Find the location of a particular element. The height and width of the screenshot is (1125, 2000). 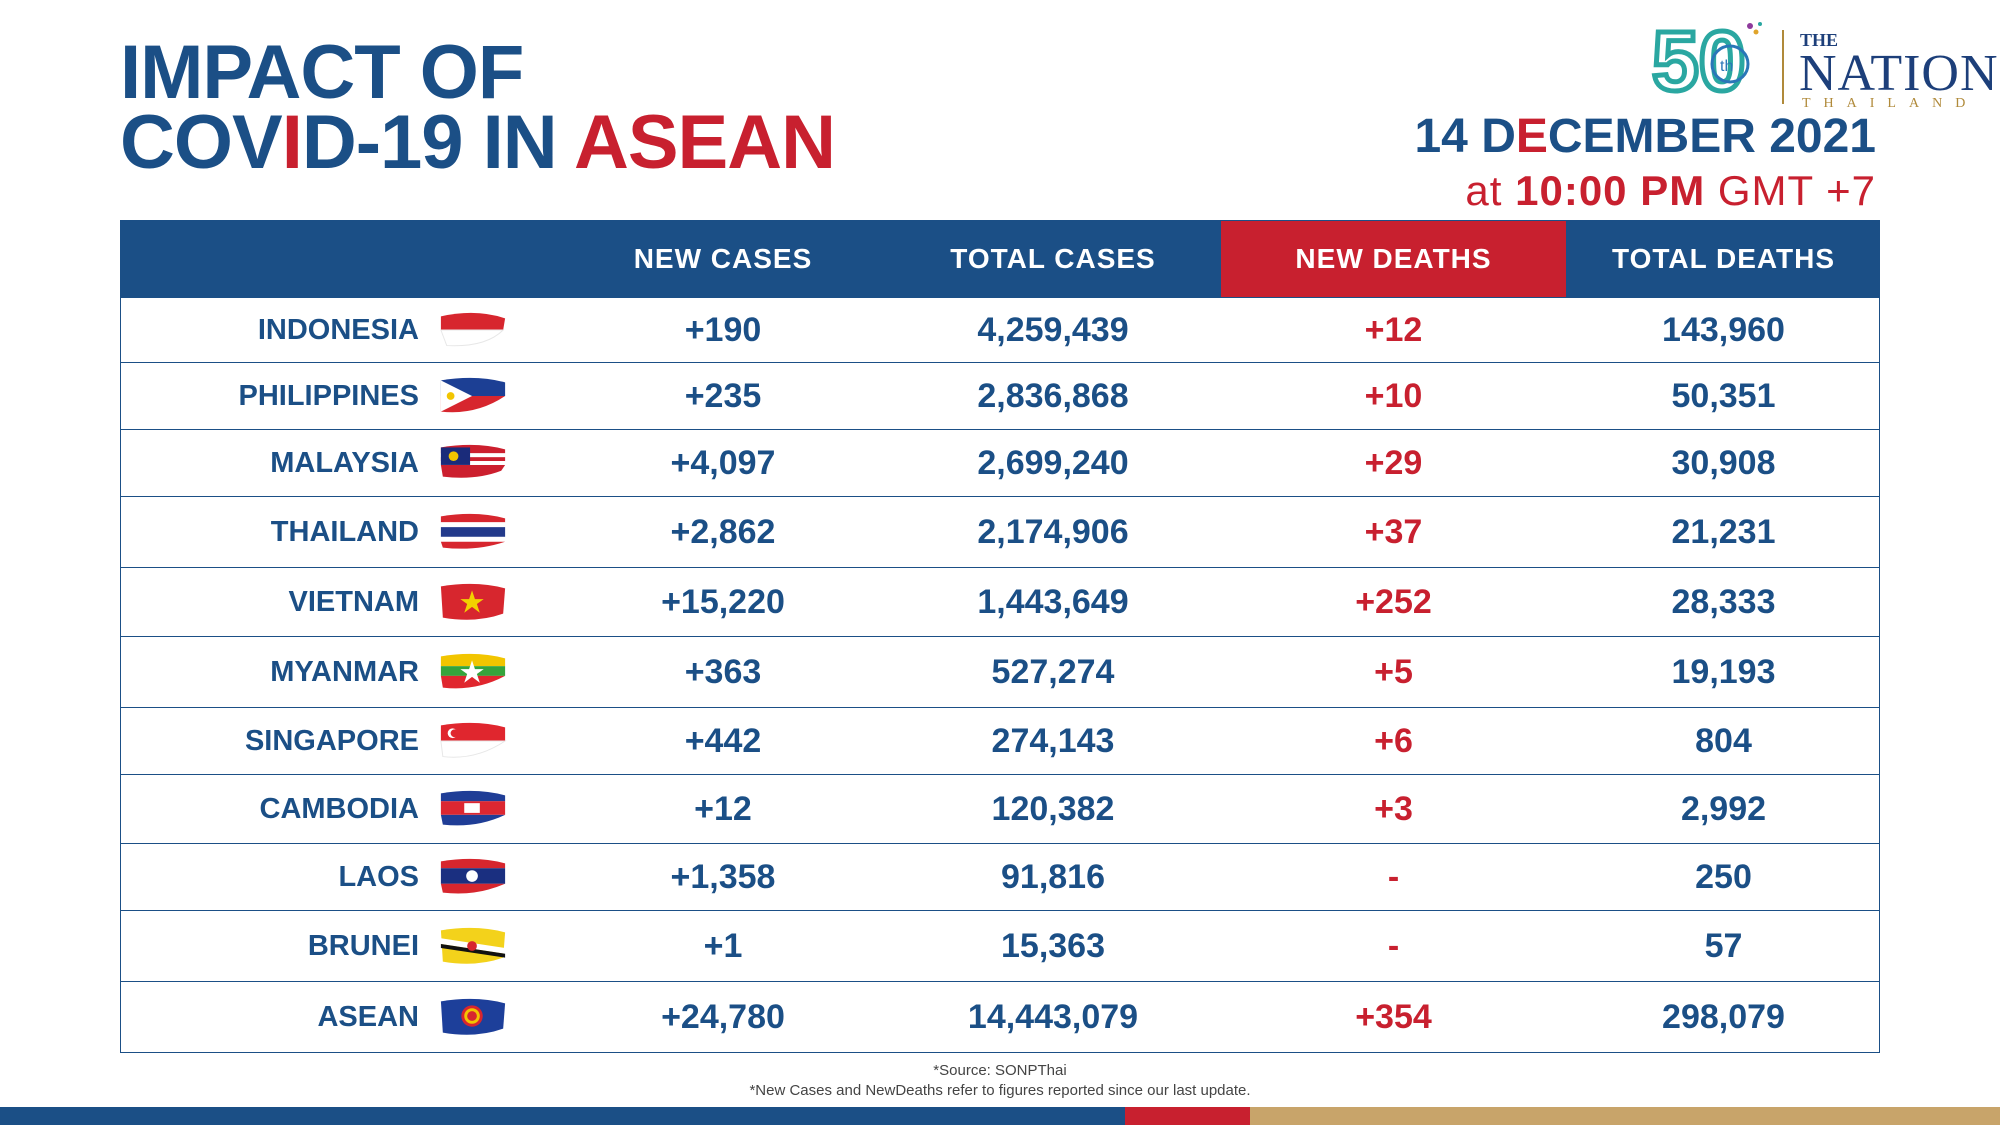

time-prefix: at is located at coordinates (1490, 190).